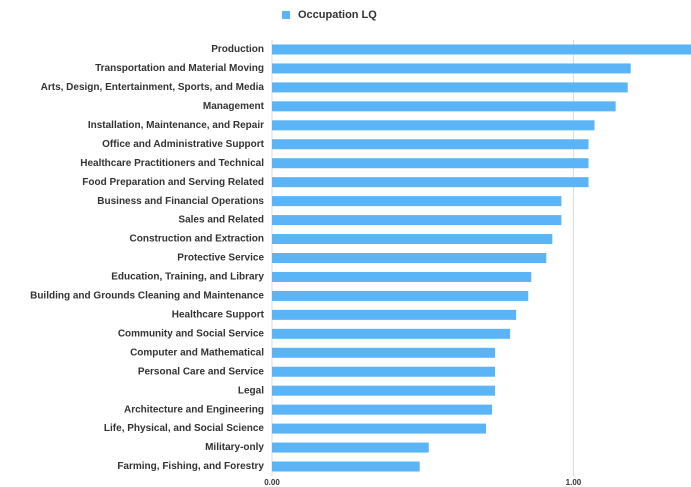  Describe the element at coordinates (197, 352) in the screenshot. I see `y-tick-label: Computer and Mathematical` at that location.